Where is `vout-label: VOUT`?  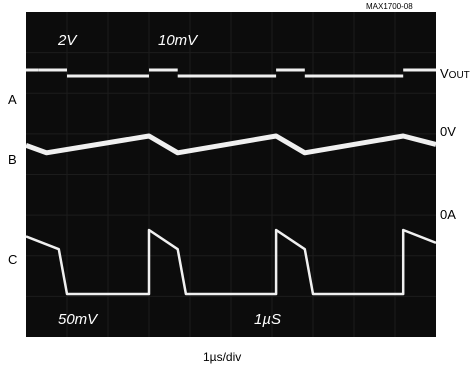
vout-label: VOUT is located at coordinates (455, 73).